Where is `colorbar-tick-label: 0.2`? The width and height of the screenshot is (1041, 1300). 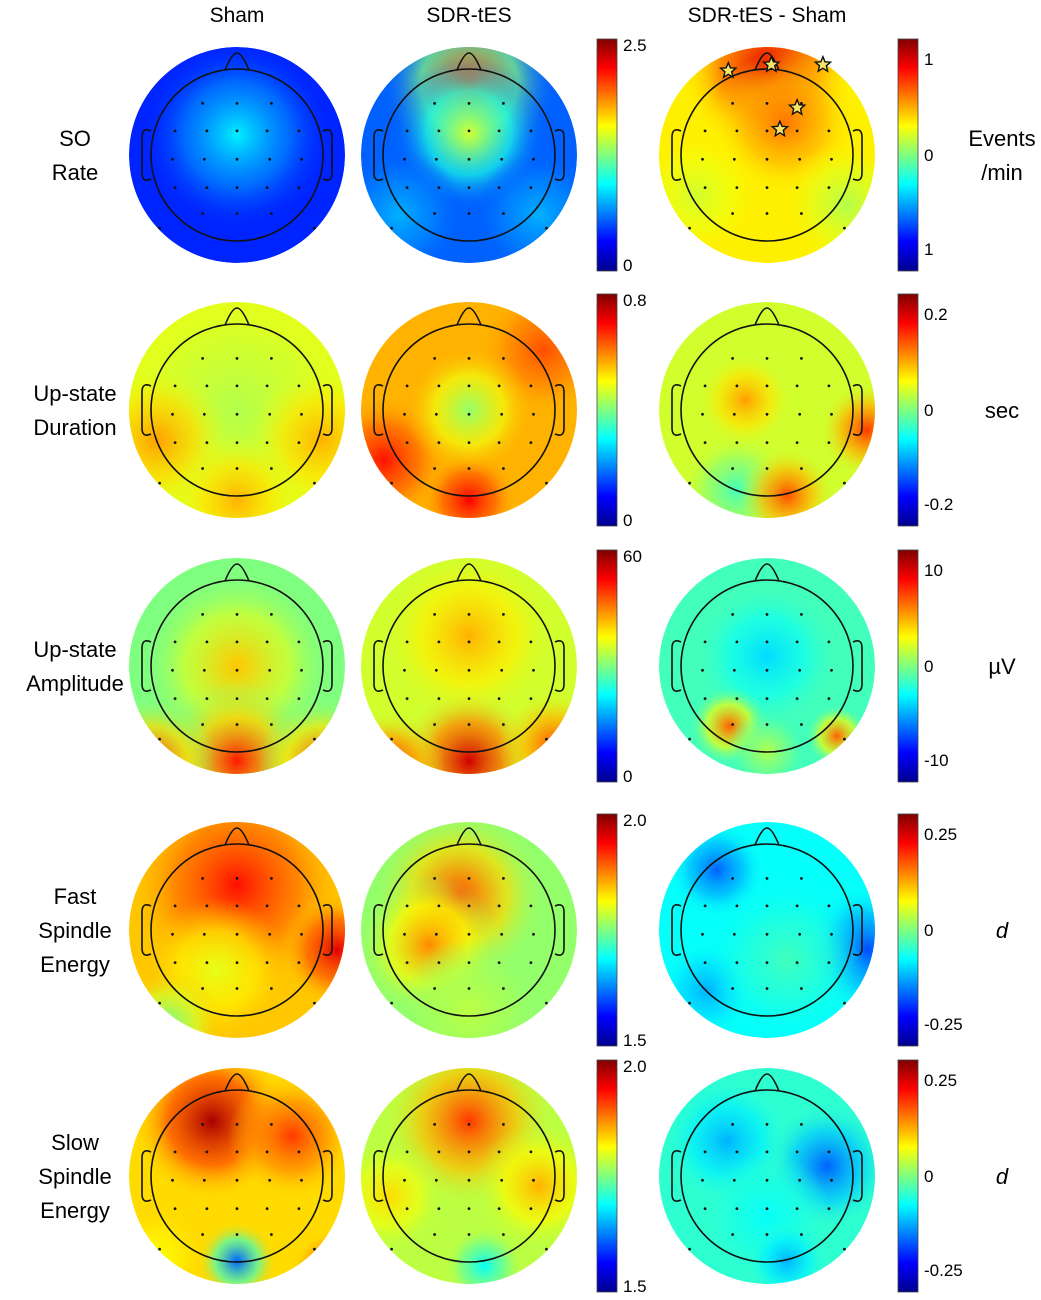 colorbar-tick-label: 0.2 is located at coordinates (936, 314).